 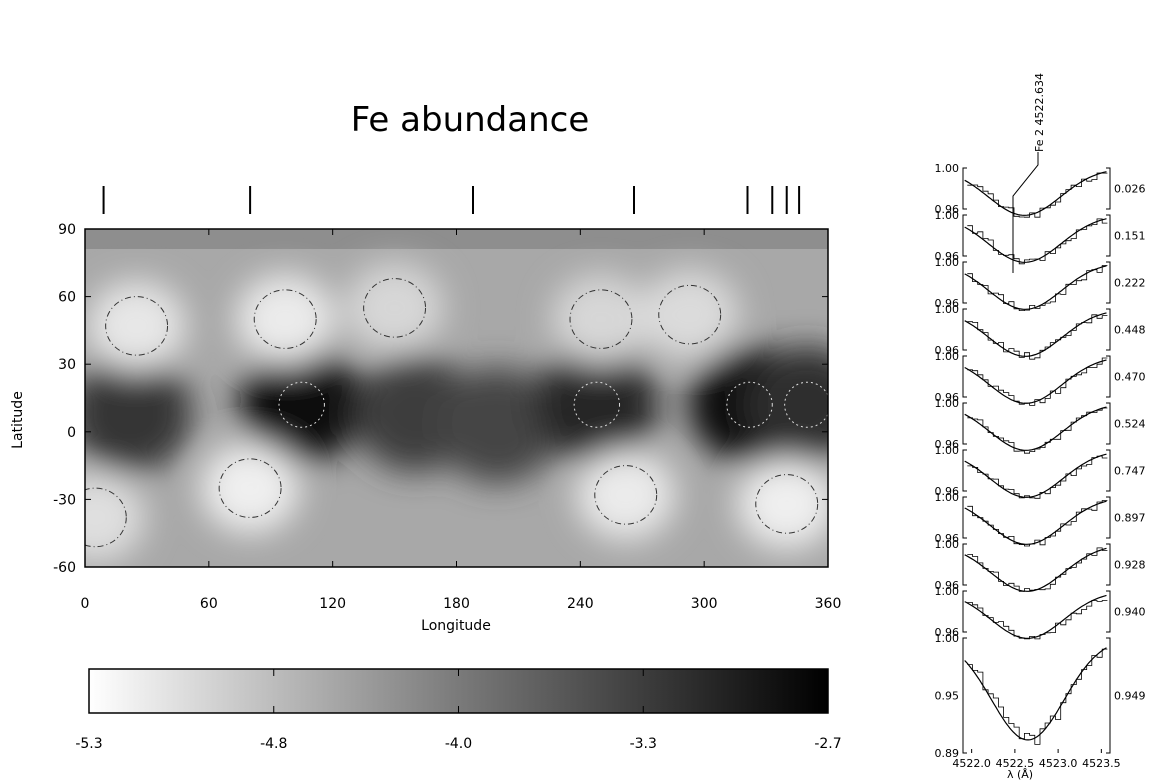 I want to click on profile-panel-6: 1.000.960.524, so click(x=1040, y=425).